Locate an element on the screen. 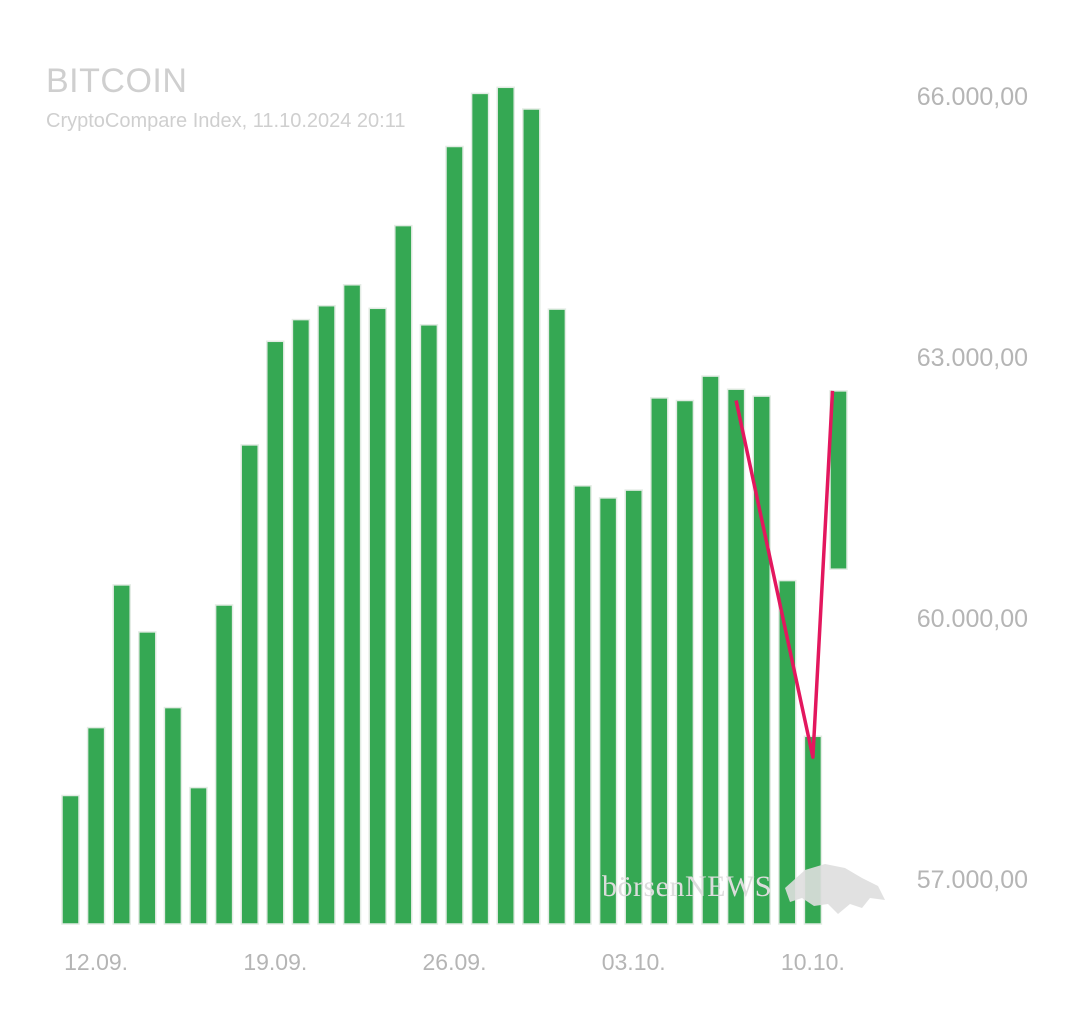 This screenshot has height=1013, width=1080. overlay-line is located at coordinates (784, 574).